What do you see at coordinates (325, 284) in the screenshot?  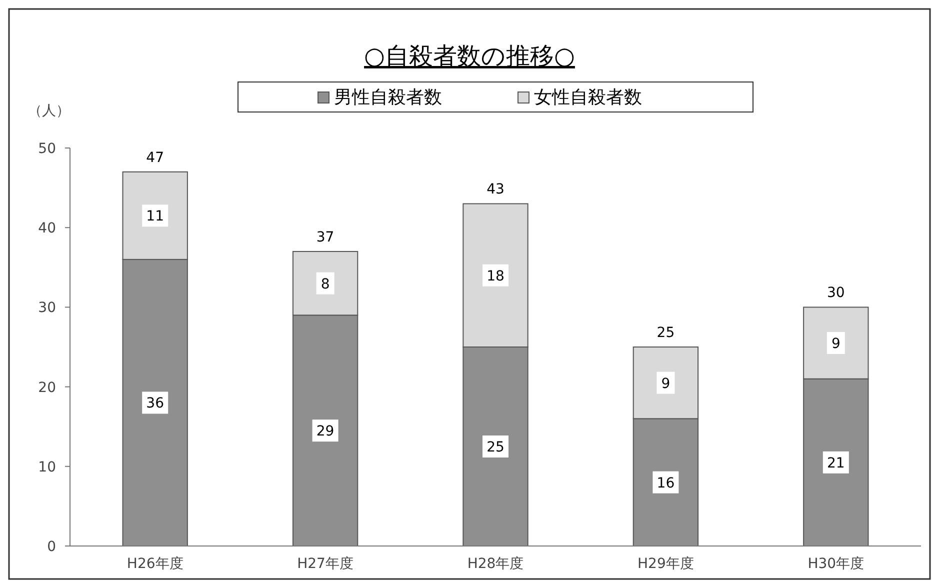 I see `data-label: 8` at bounding box center [325, 284].